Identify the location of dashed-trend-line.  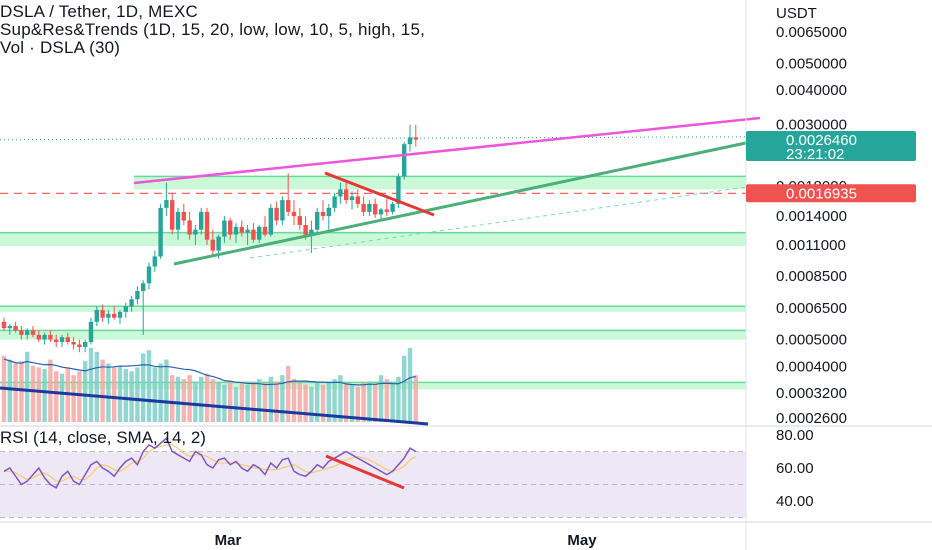
(505, 221).